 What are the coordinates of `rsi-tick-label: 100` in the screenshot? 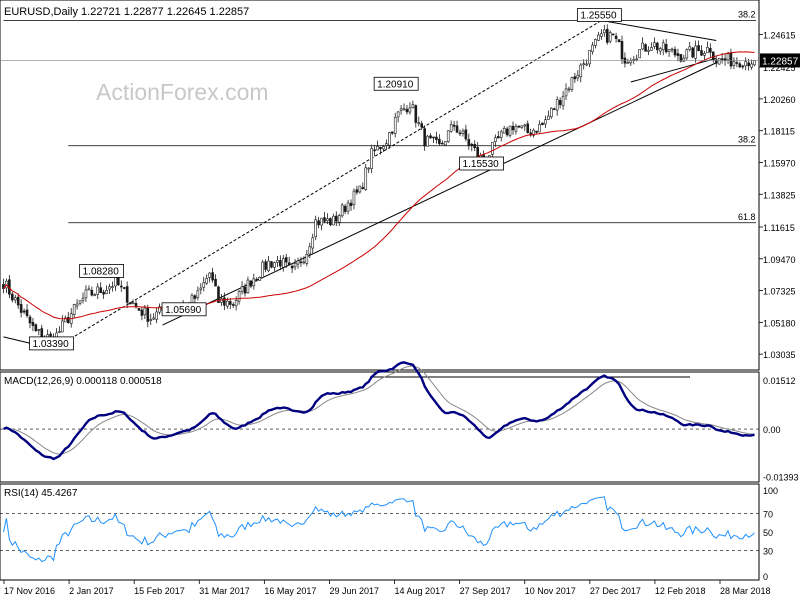 It's located at (770, 491).